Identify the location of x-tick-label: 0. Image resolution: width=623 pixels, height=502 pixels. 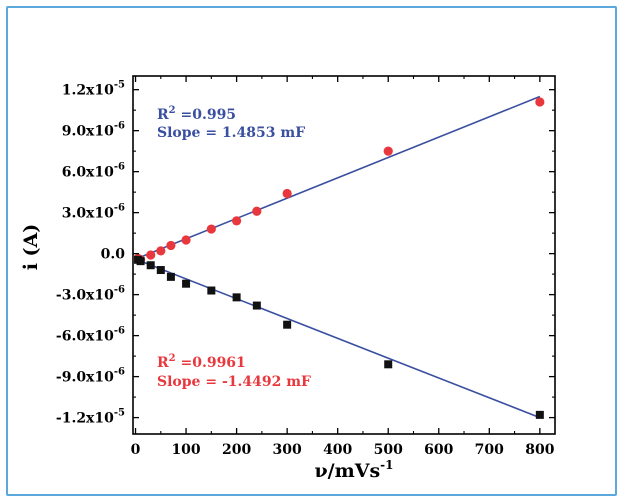
(136, 450).